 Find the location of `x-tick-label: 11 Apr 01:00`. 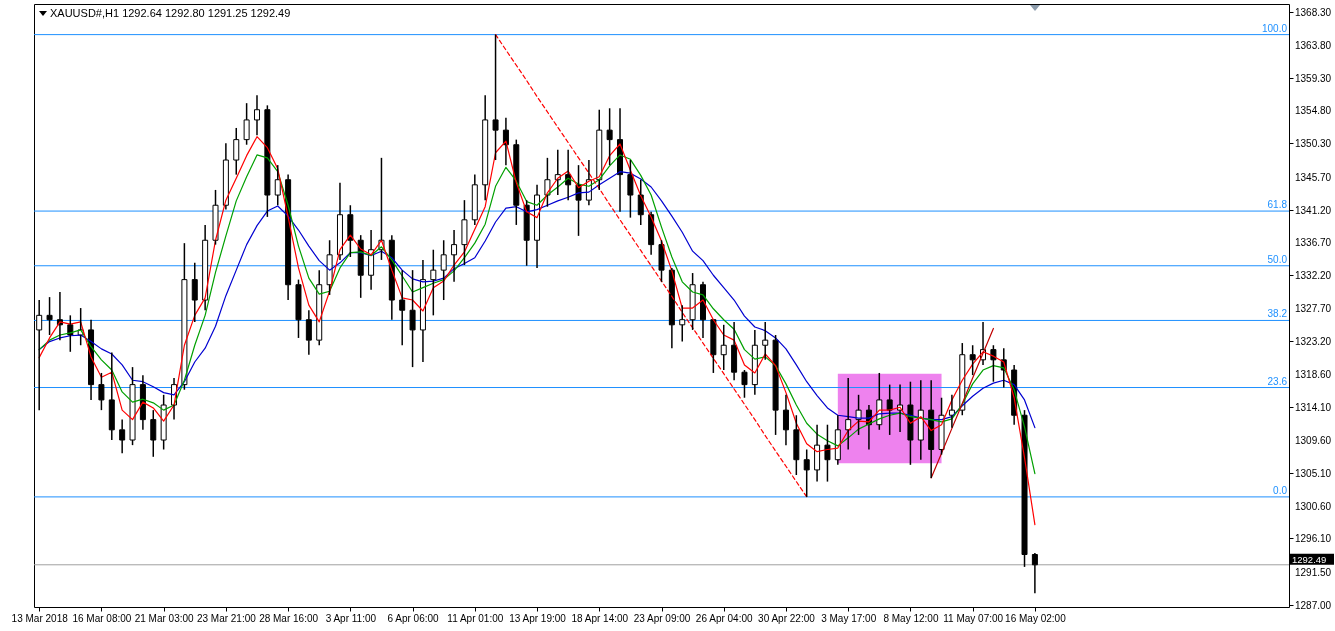

x-tick-label: 11 Apr 01:00 is located at coordinates (475, 618).